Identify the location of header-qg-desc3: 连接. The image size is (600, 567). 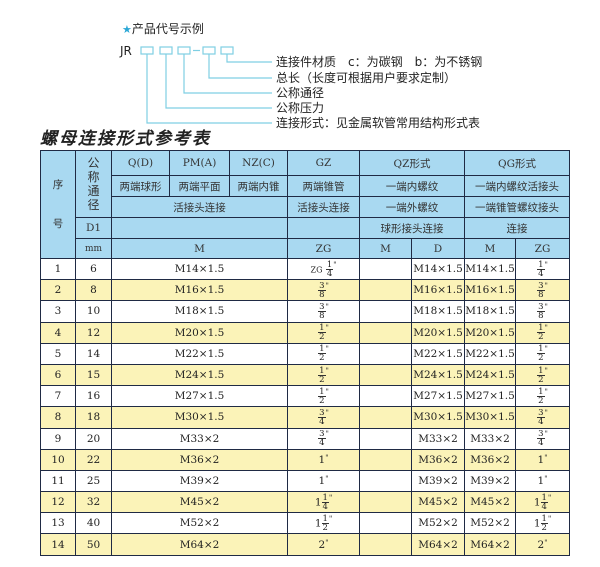
(517, 228).